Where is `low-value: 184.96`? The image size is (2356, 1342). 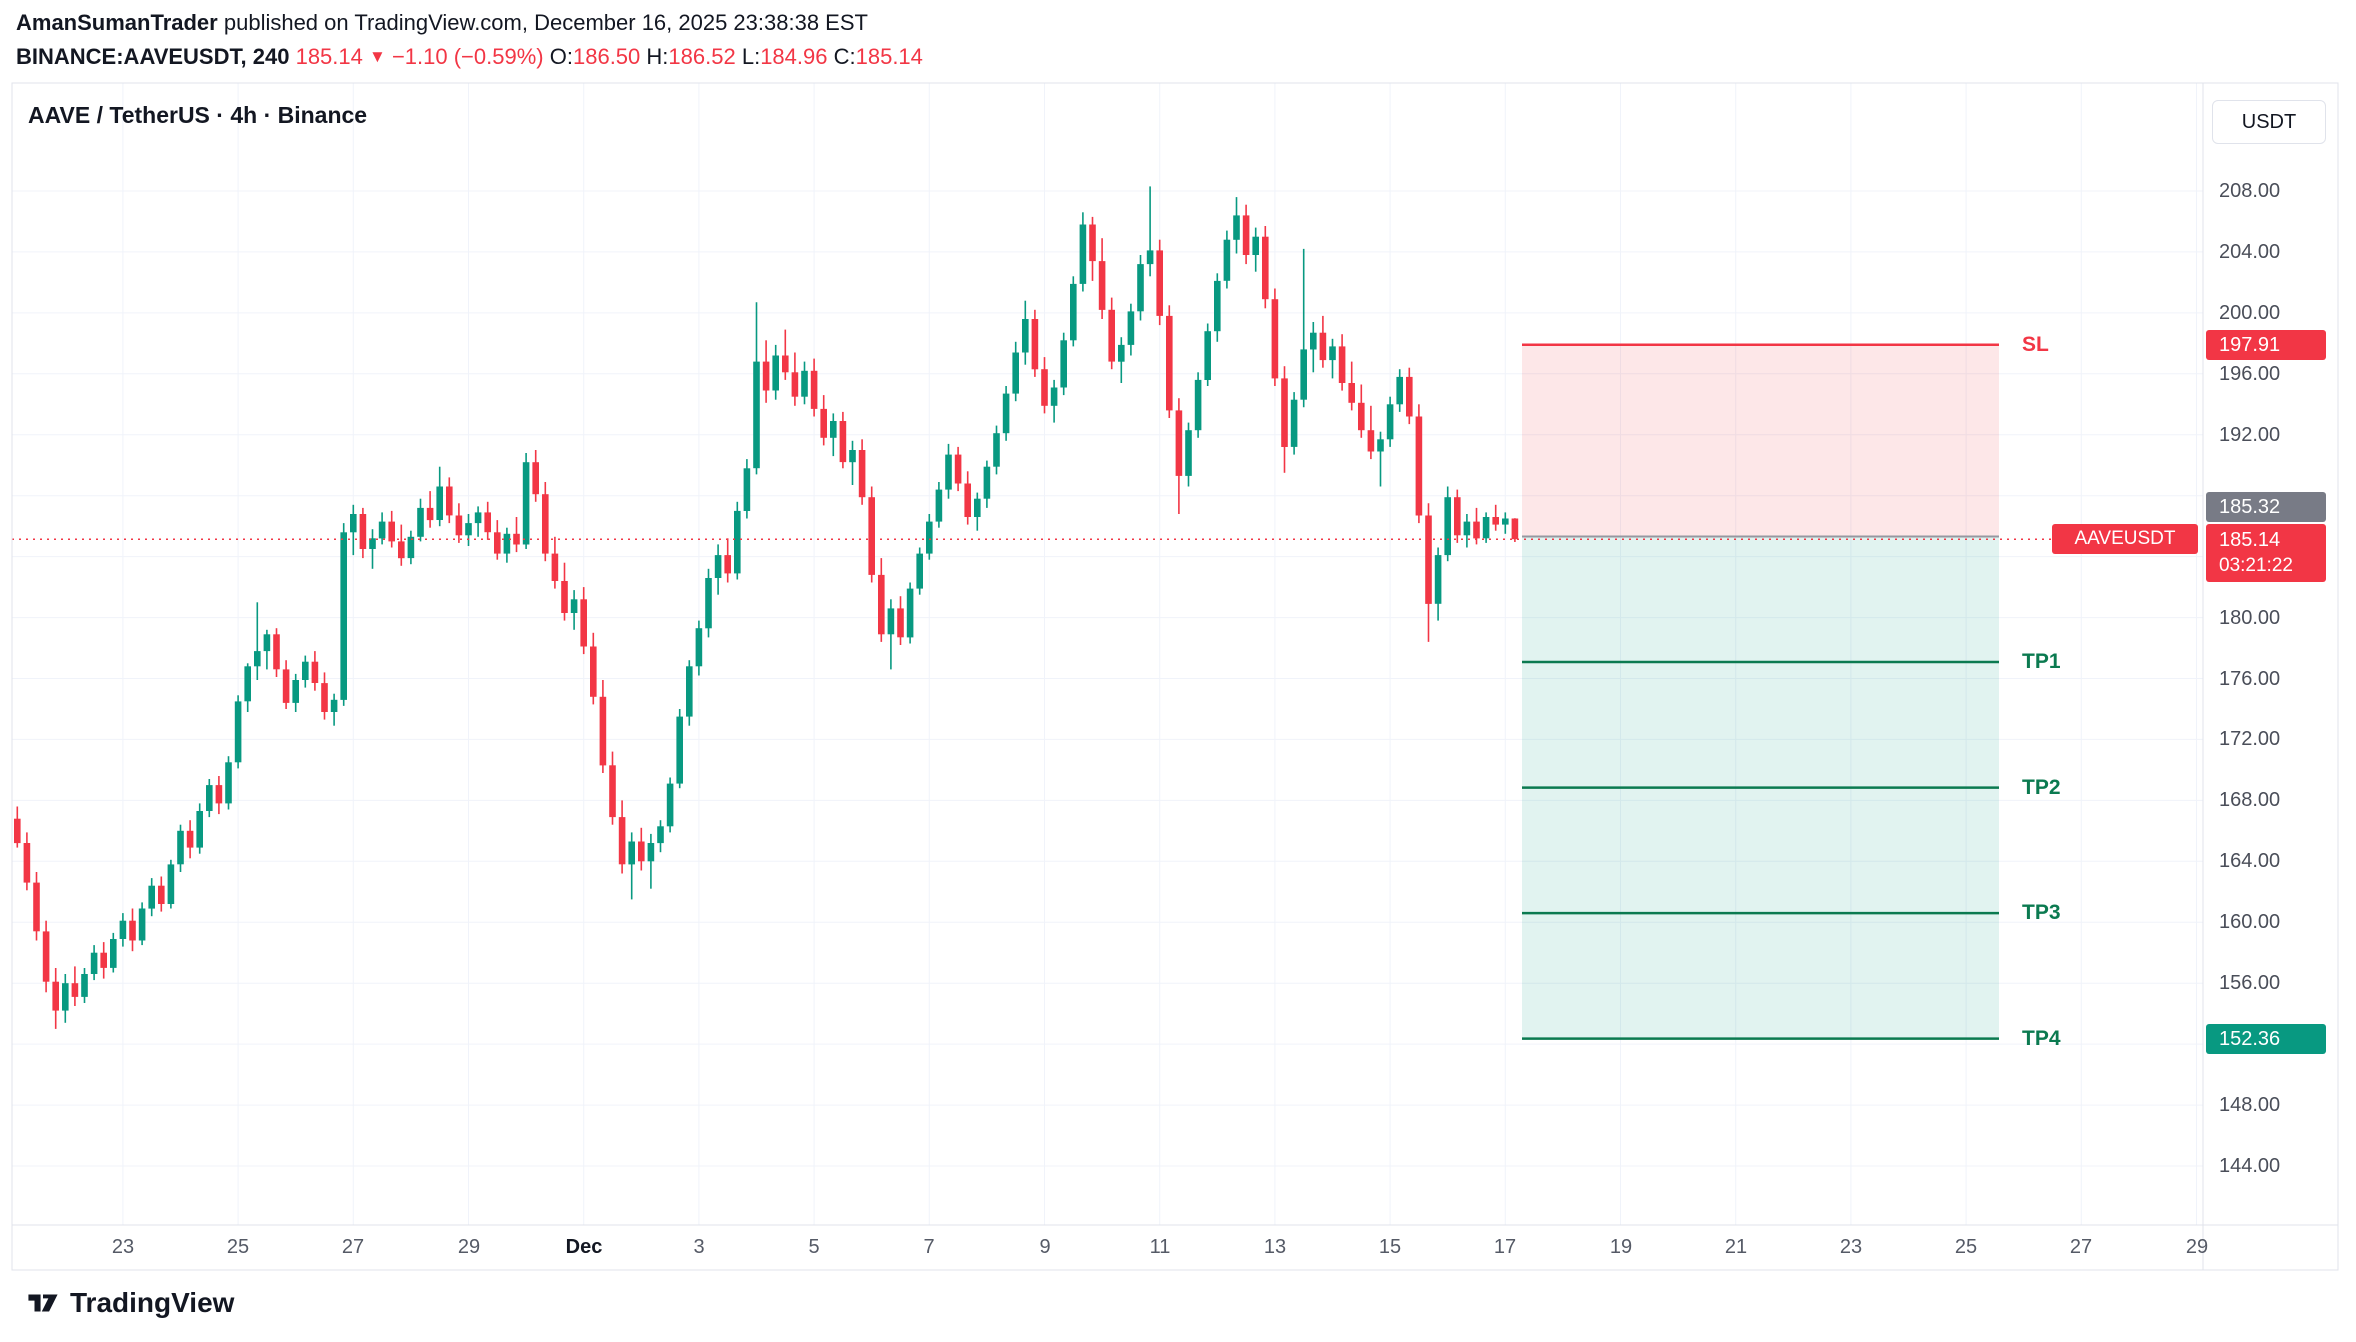 low-value: 184.96 is located at coordinates (794, 56).